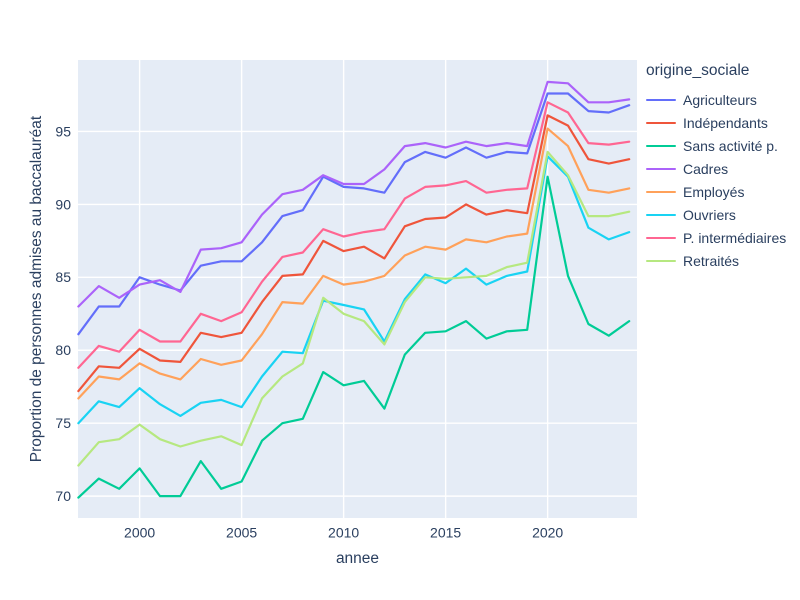  I want to click on x-tick-label: 2020, so click(547, 533).